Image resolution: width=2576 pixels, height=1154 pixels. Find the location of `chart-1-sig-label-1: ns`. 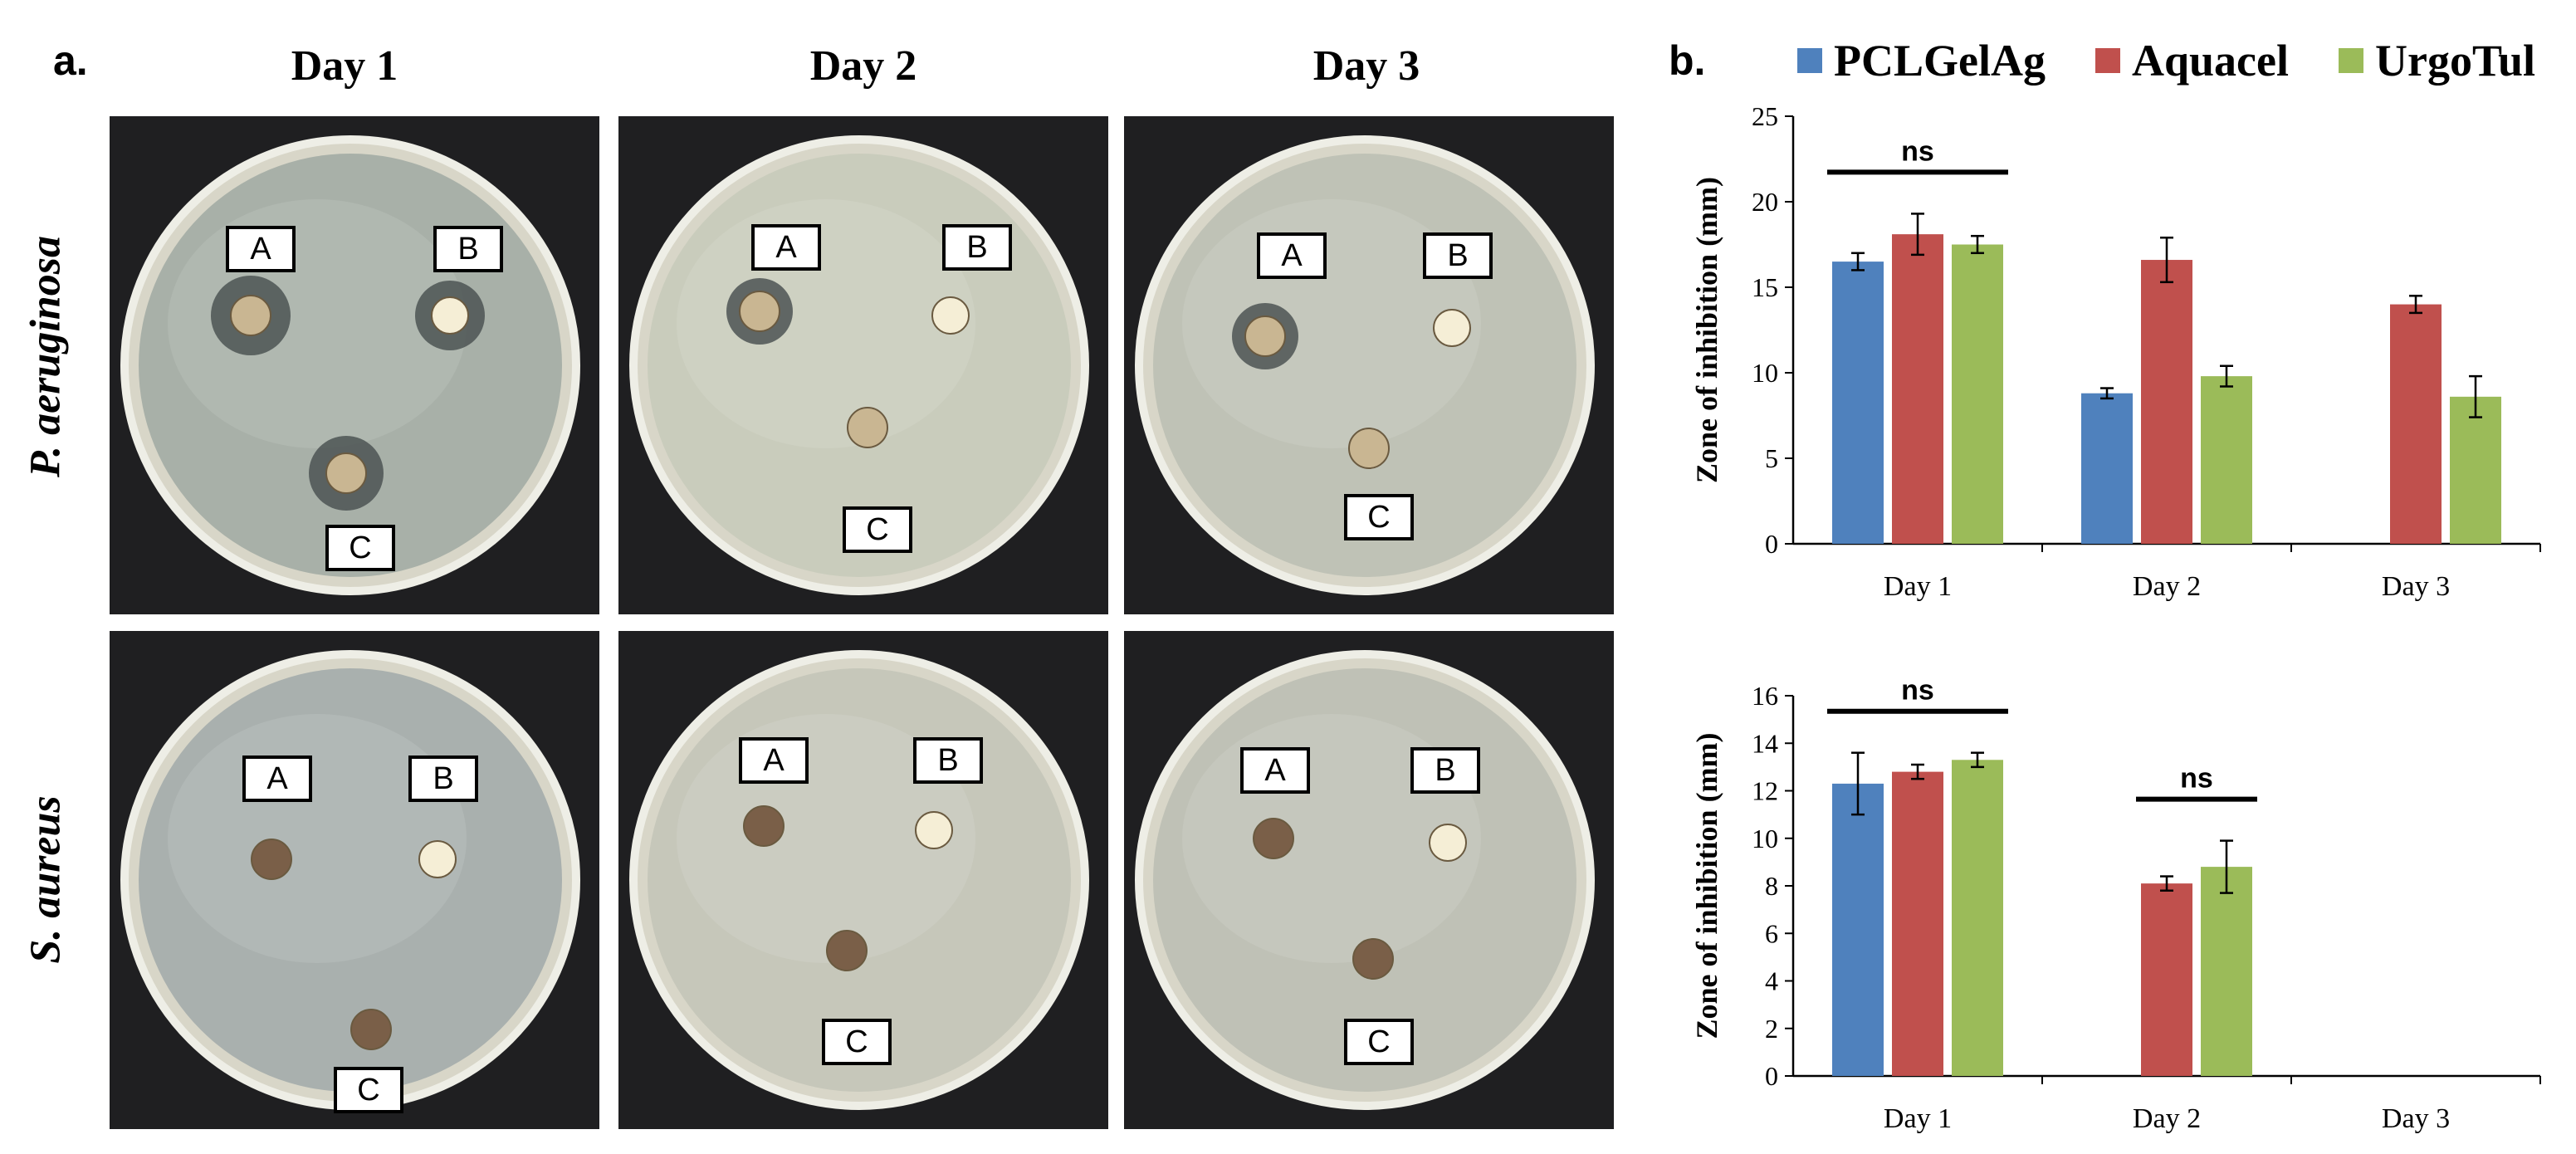

chart-1-sig-label-1: ns is located at coordinates (2196, 779).